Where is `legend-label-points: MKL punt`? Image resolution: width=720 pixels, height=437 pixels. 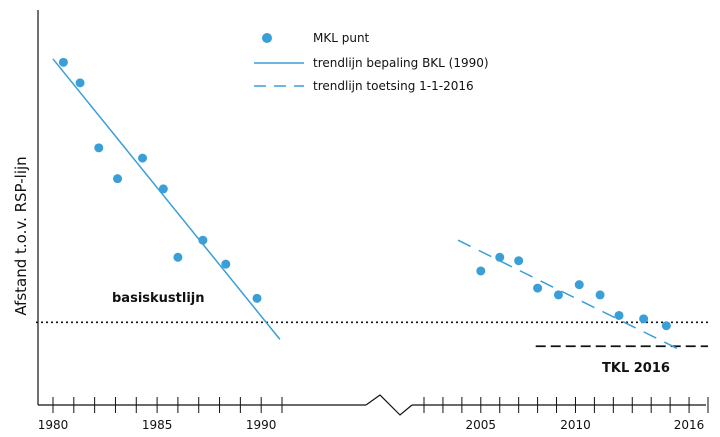 legend-label-points: MKL punt is located at coordinates (341, 38).